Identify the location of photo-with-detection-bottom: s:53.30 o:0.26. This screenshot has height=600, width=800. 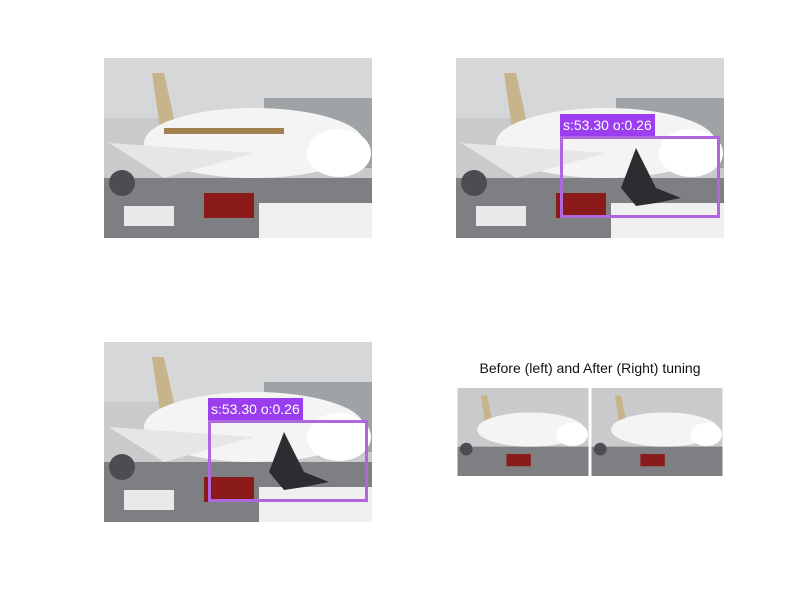
(238, 432).